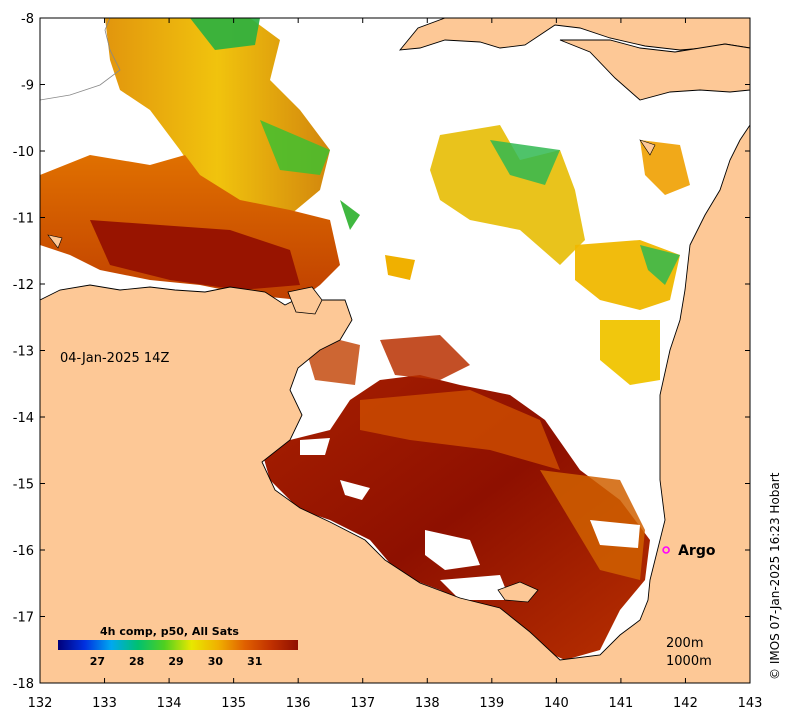 This screenshot has width=792, height=716. What do you see at coordinates (23, 485) in the screenshot?
I see `y-tick-label: -15` at bounding box center [23, 485].